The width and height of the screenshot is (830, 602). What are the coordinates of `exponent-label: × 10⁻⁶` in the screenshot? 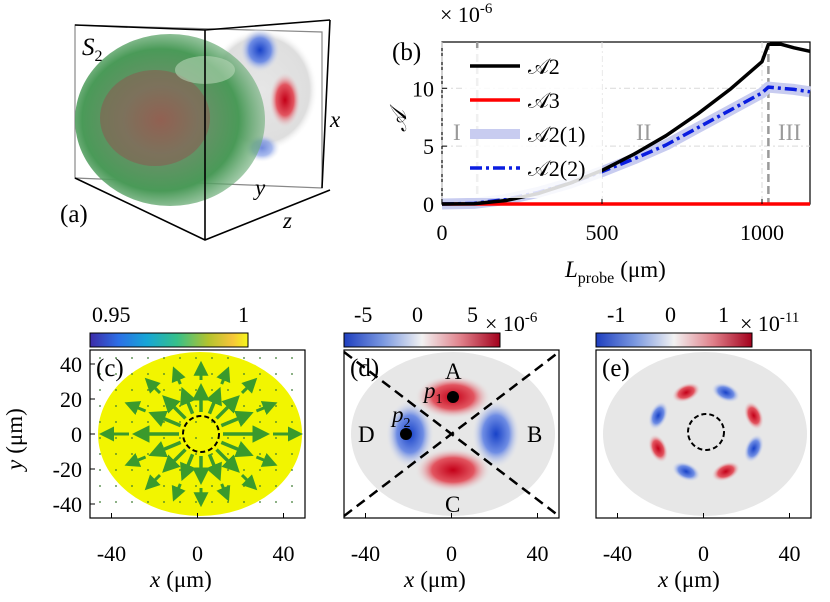 It's located at (511, 323).